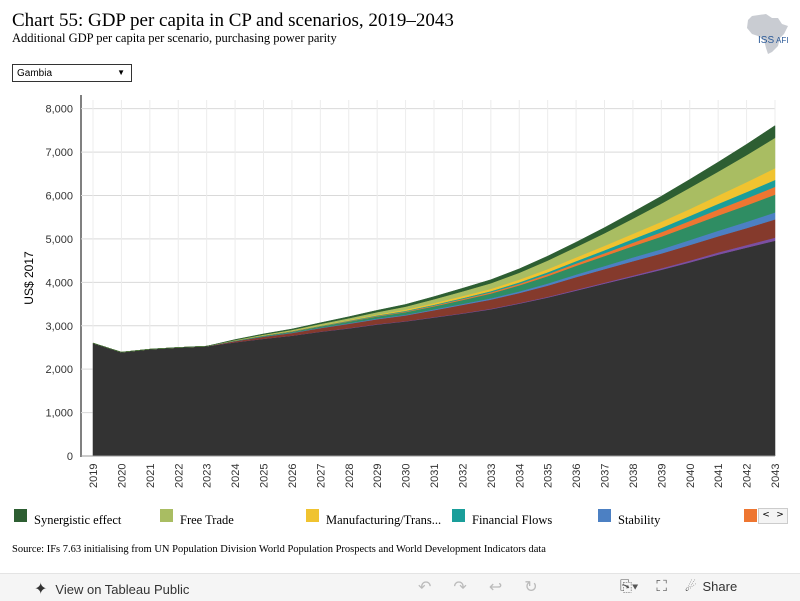  What do you see at coordinates (35, 73) in the screenshot?
I see `country-dropdown-value: Gambia` at bounding box center [35, 73].